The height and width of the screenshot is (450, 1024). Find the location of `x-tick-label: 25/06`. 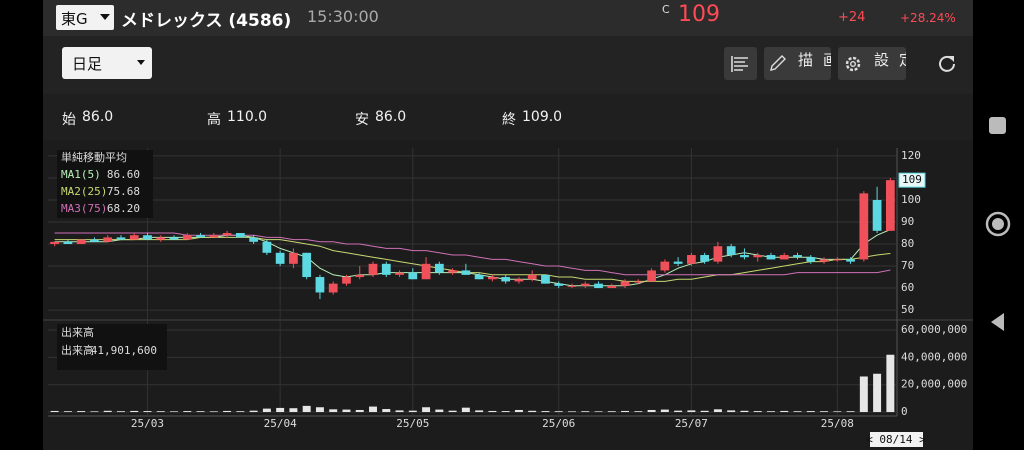

x-tick-label: 25/06 is located at coordinates (558, 423).